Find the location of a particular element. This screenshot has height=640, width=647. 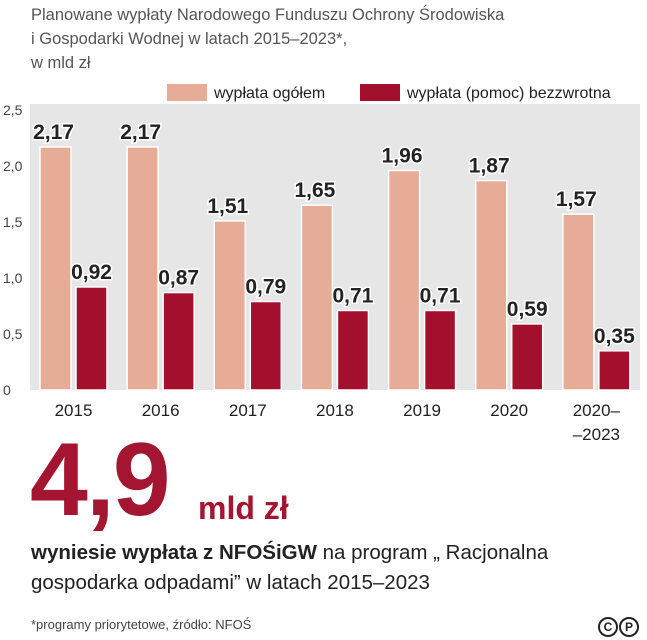

footnote: *programy priorytetowe, źródło: NFOŚ is located at coordinates (141, 624).